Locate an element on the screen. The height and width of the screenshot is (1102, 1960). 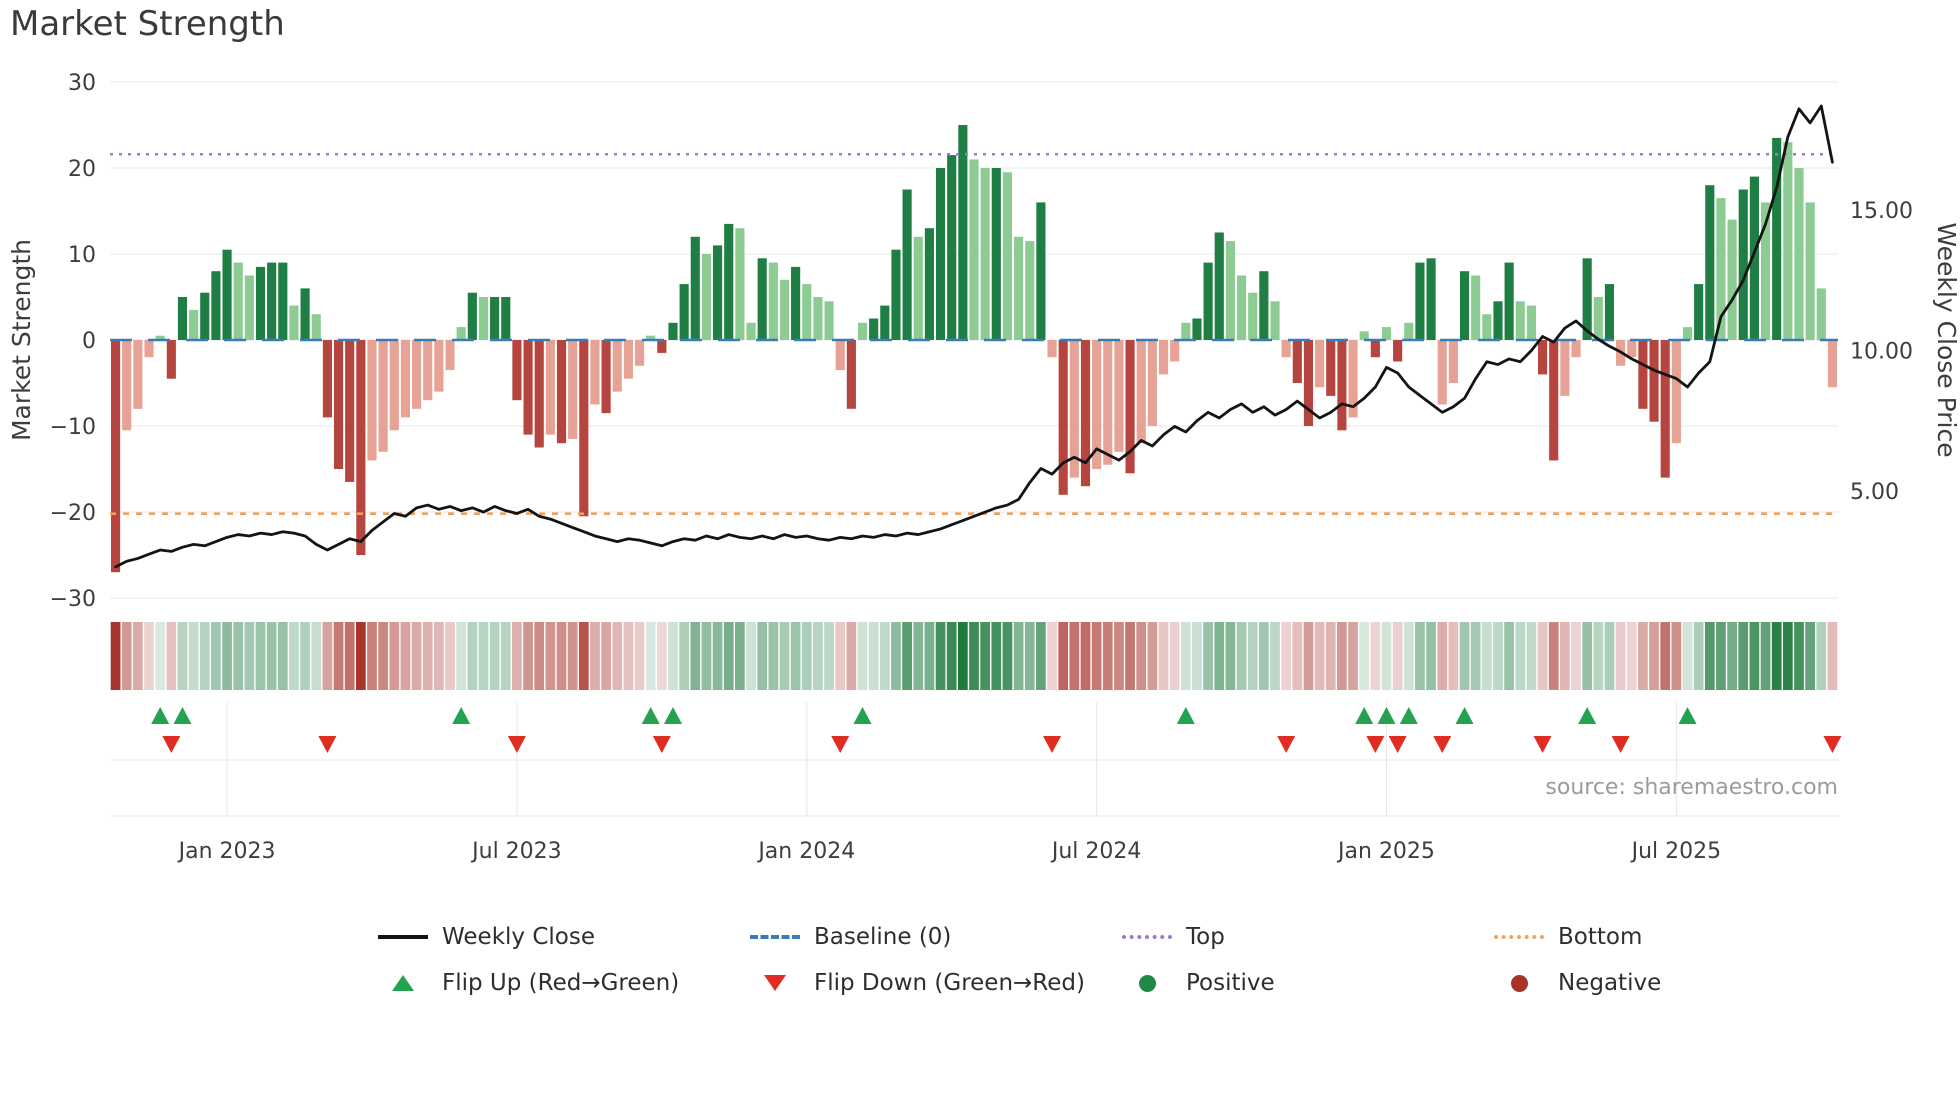
page-title: Market Strength is located at coordinates (147, 24).